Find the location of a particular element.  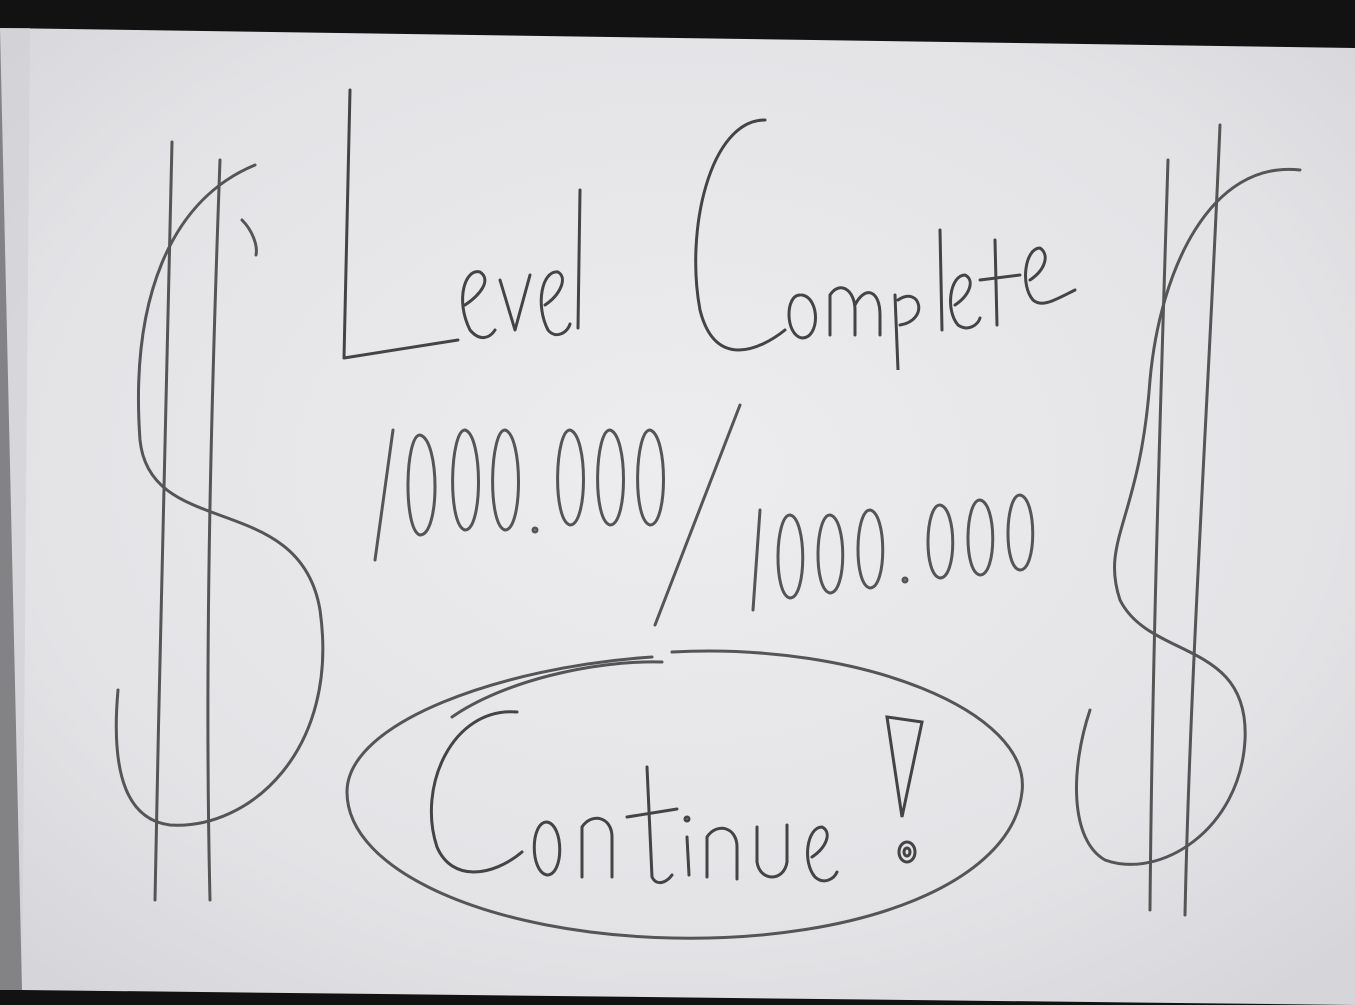

continue-label-text: Continue is located at coordinates (720, 776).